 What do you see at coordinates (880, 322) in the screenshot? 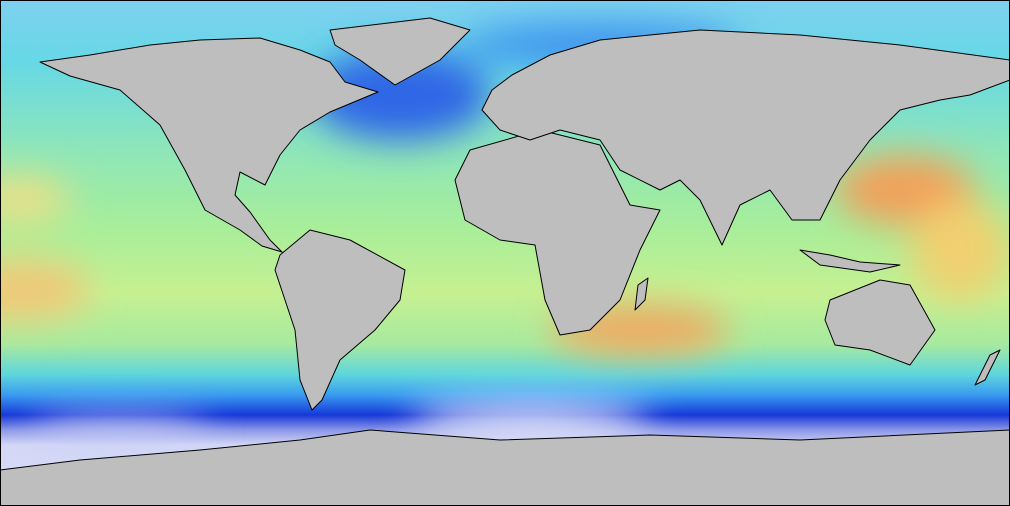
I see `australia` at bounding box center [880, 322].